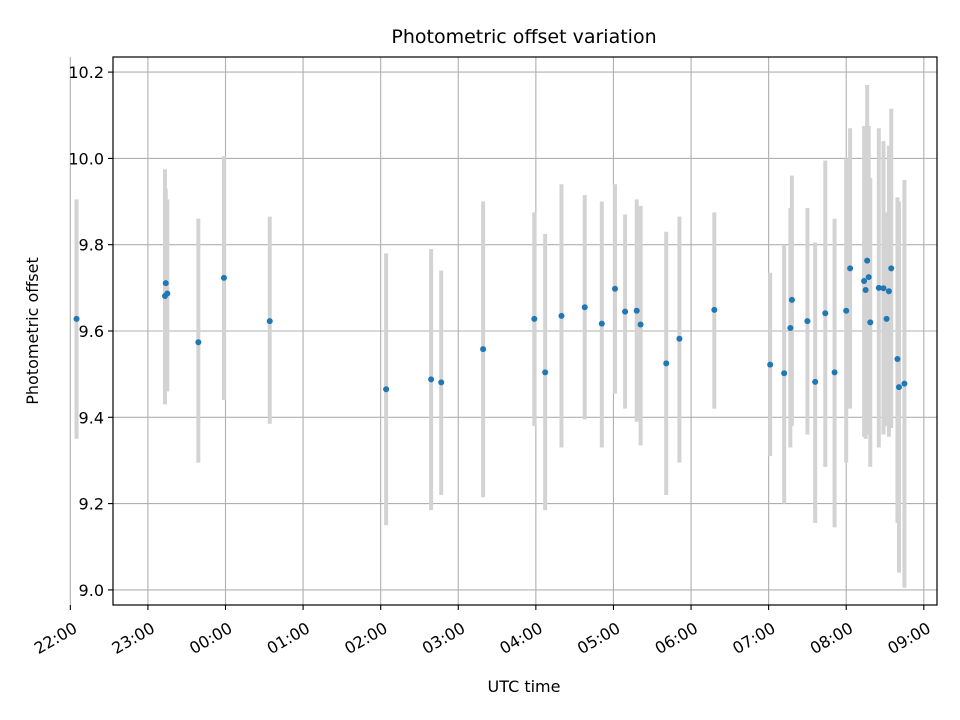  What do you see at coordinates (91, 504) in the screenshot?
I see `y-tick-label: 9.2` at bounding box center [91, 504].